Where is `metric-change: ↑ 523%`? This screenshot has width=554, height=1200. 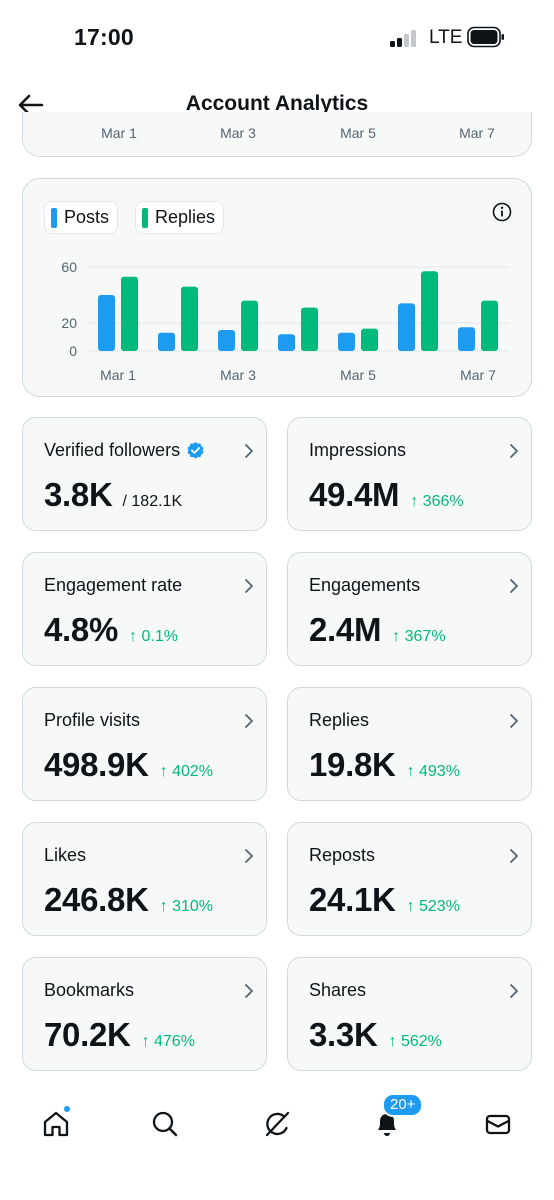
metric-change: ↑ 523% is located at coordinates (433, 906).